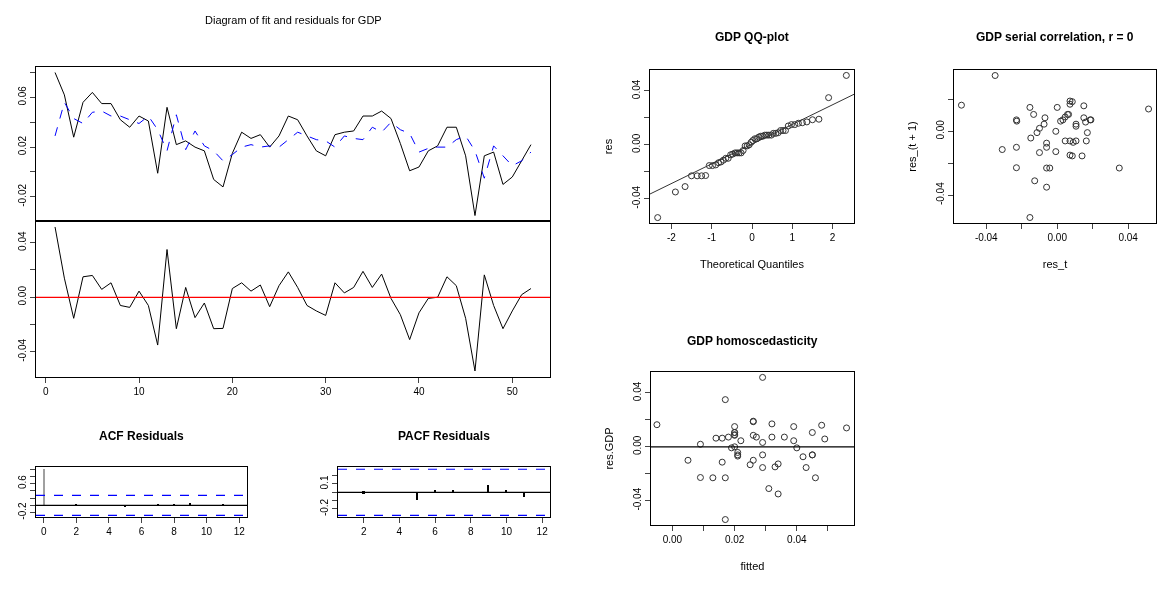 Image resolution: width=1159 pixels, height=592 pixels. I want to click on x-tick-label: 40, so click(419, 391).